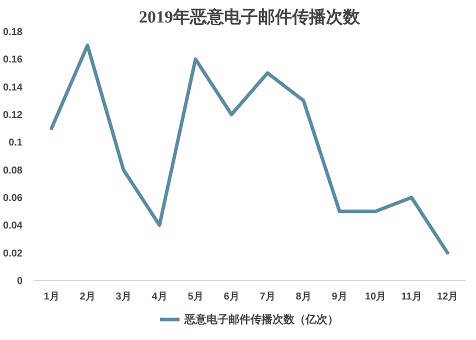 The height and width of the screenshot is (340, 476). Describe the element at coordinates (13, 32) in the screenshot. I see `y-tick-label: 0.18` at that location.